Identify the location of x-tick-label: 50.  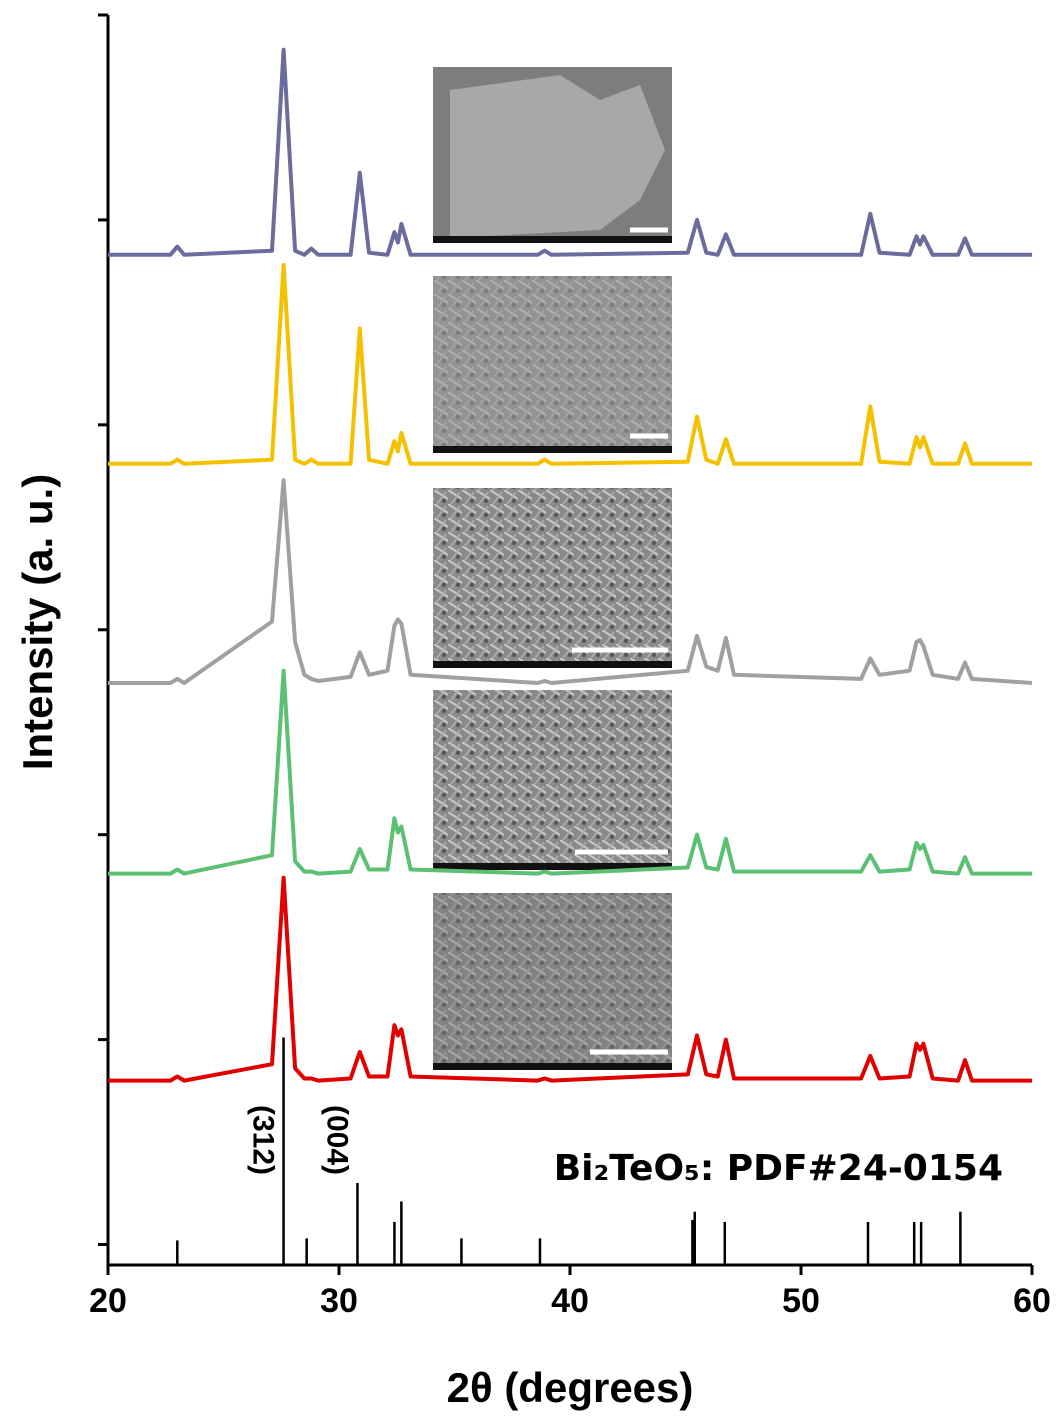
(801, 1301).